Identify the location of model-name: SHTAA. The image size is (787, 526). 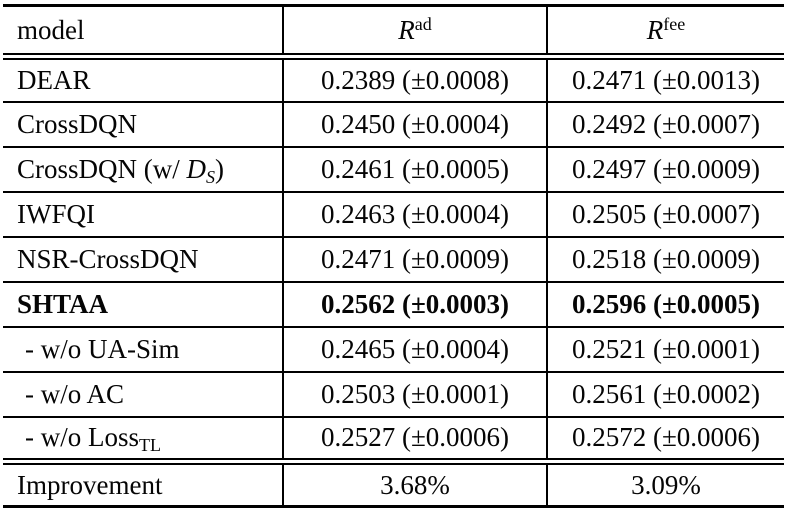
(143, 303).